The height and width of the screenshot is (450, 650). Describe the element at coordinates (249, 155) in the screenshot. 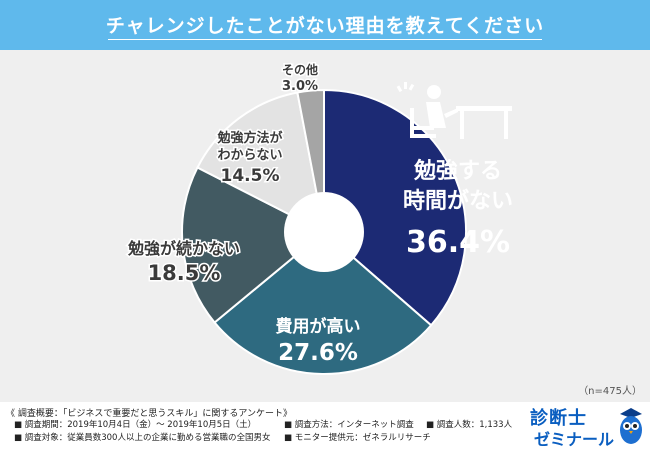

I see `slice-label-3-1: わからない` at that location.